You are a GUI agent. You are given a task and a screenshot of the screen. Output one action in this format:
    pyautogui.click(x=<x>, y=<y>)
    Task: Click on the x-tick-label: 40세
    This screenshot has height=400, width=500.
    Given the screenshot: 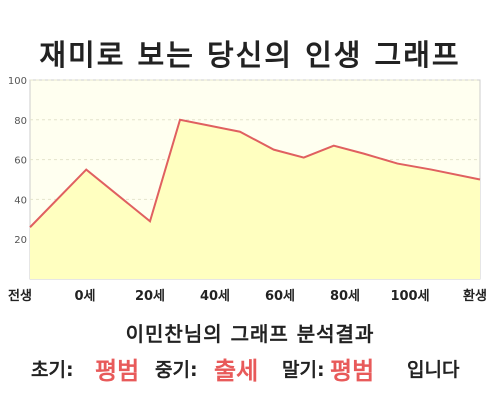 What is the action you would take?
    pyautogui.click(x=215, y=296)
    